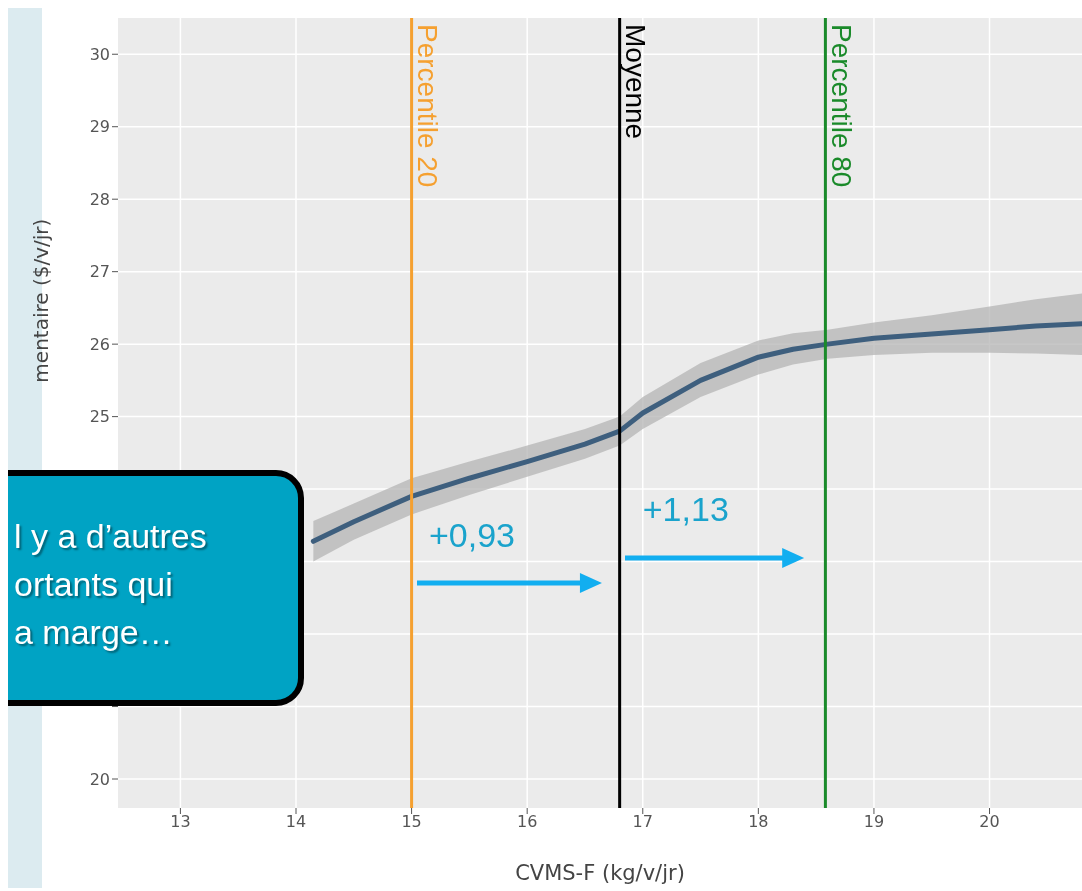  Describe the element at coordinates (180, 822) in the screenshot. I see `x-tick-label: 13` at that location.